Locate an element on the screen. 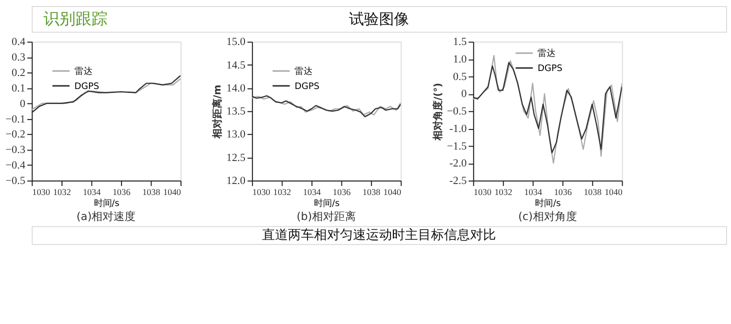 The width and height of the screenshot is (731, 324). y-tick-label: 0.3 is located at coordinates (19, 58).